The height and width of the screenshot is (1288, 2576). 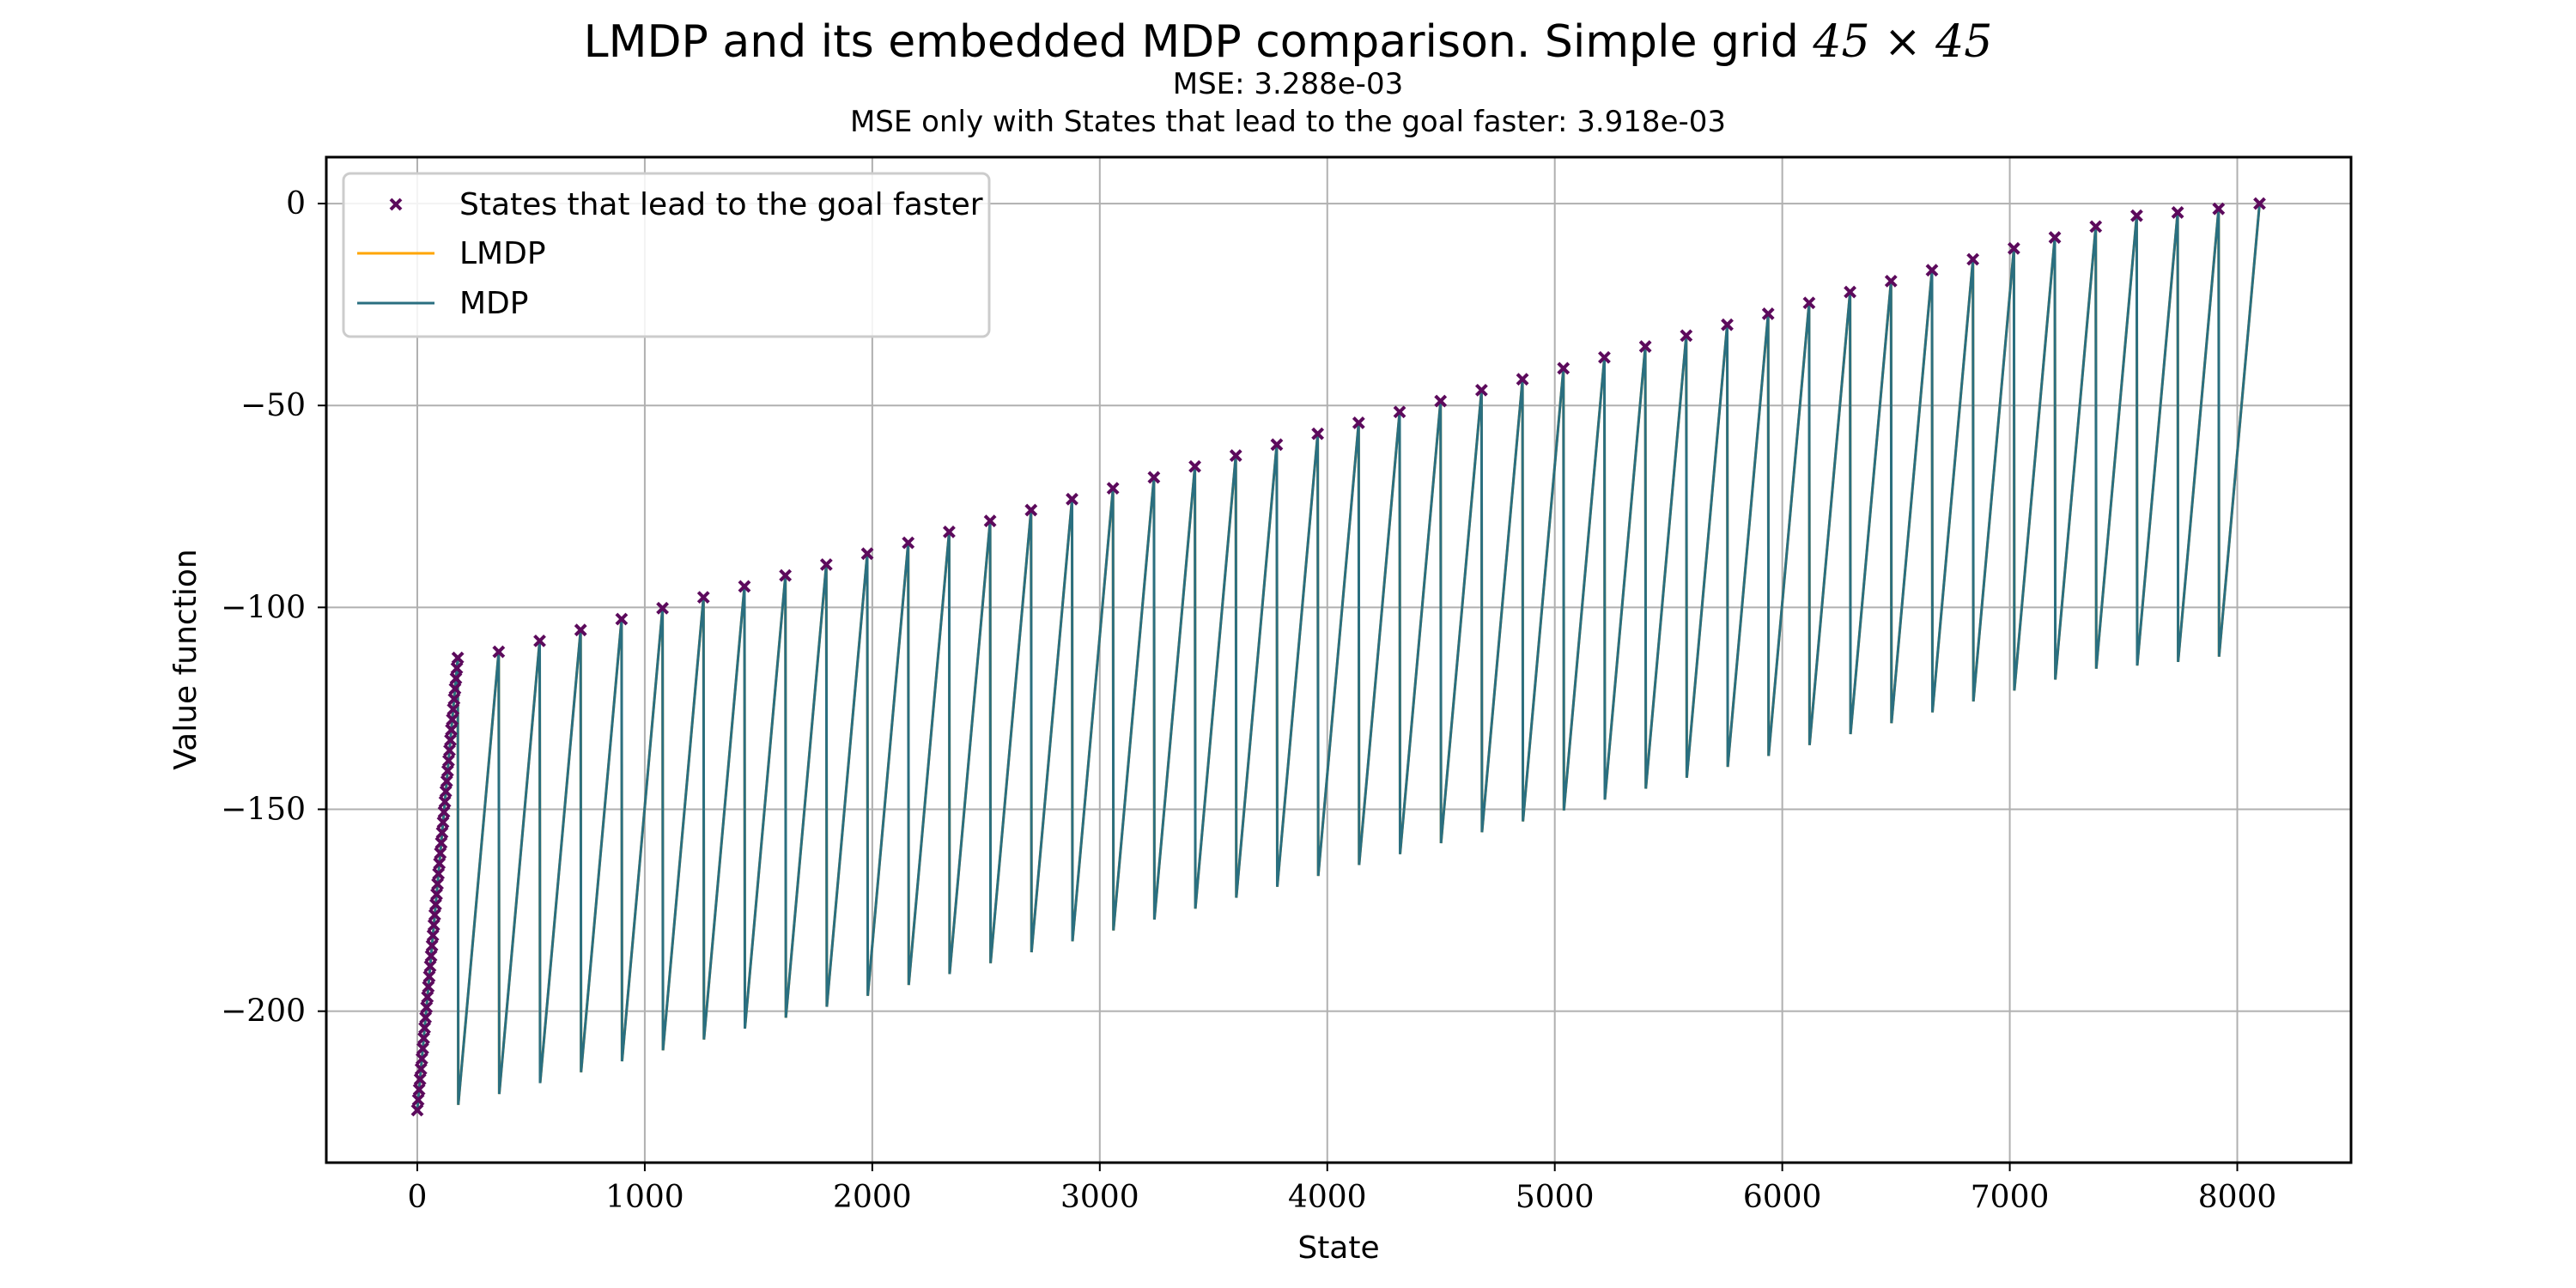 I want to click on x-tick-label: 3000, so click(x=1100, y=1197).